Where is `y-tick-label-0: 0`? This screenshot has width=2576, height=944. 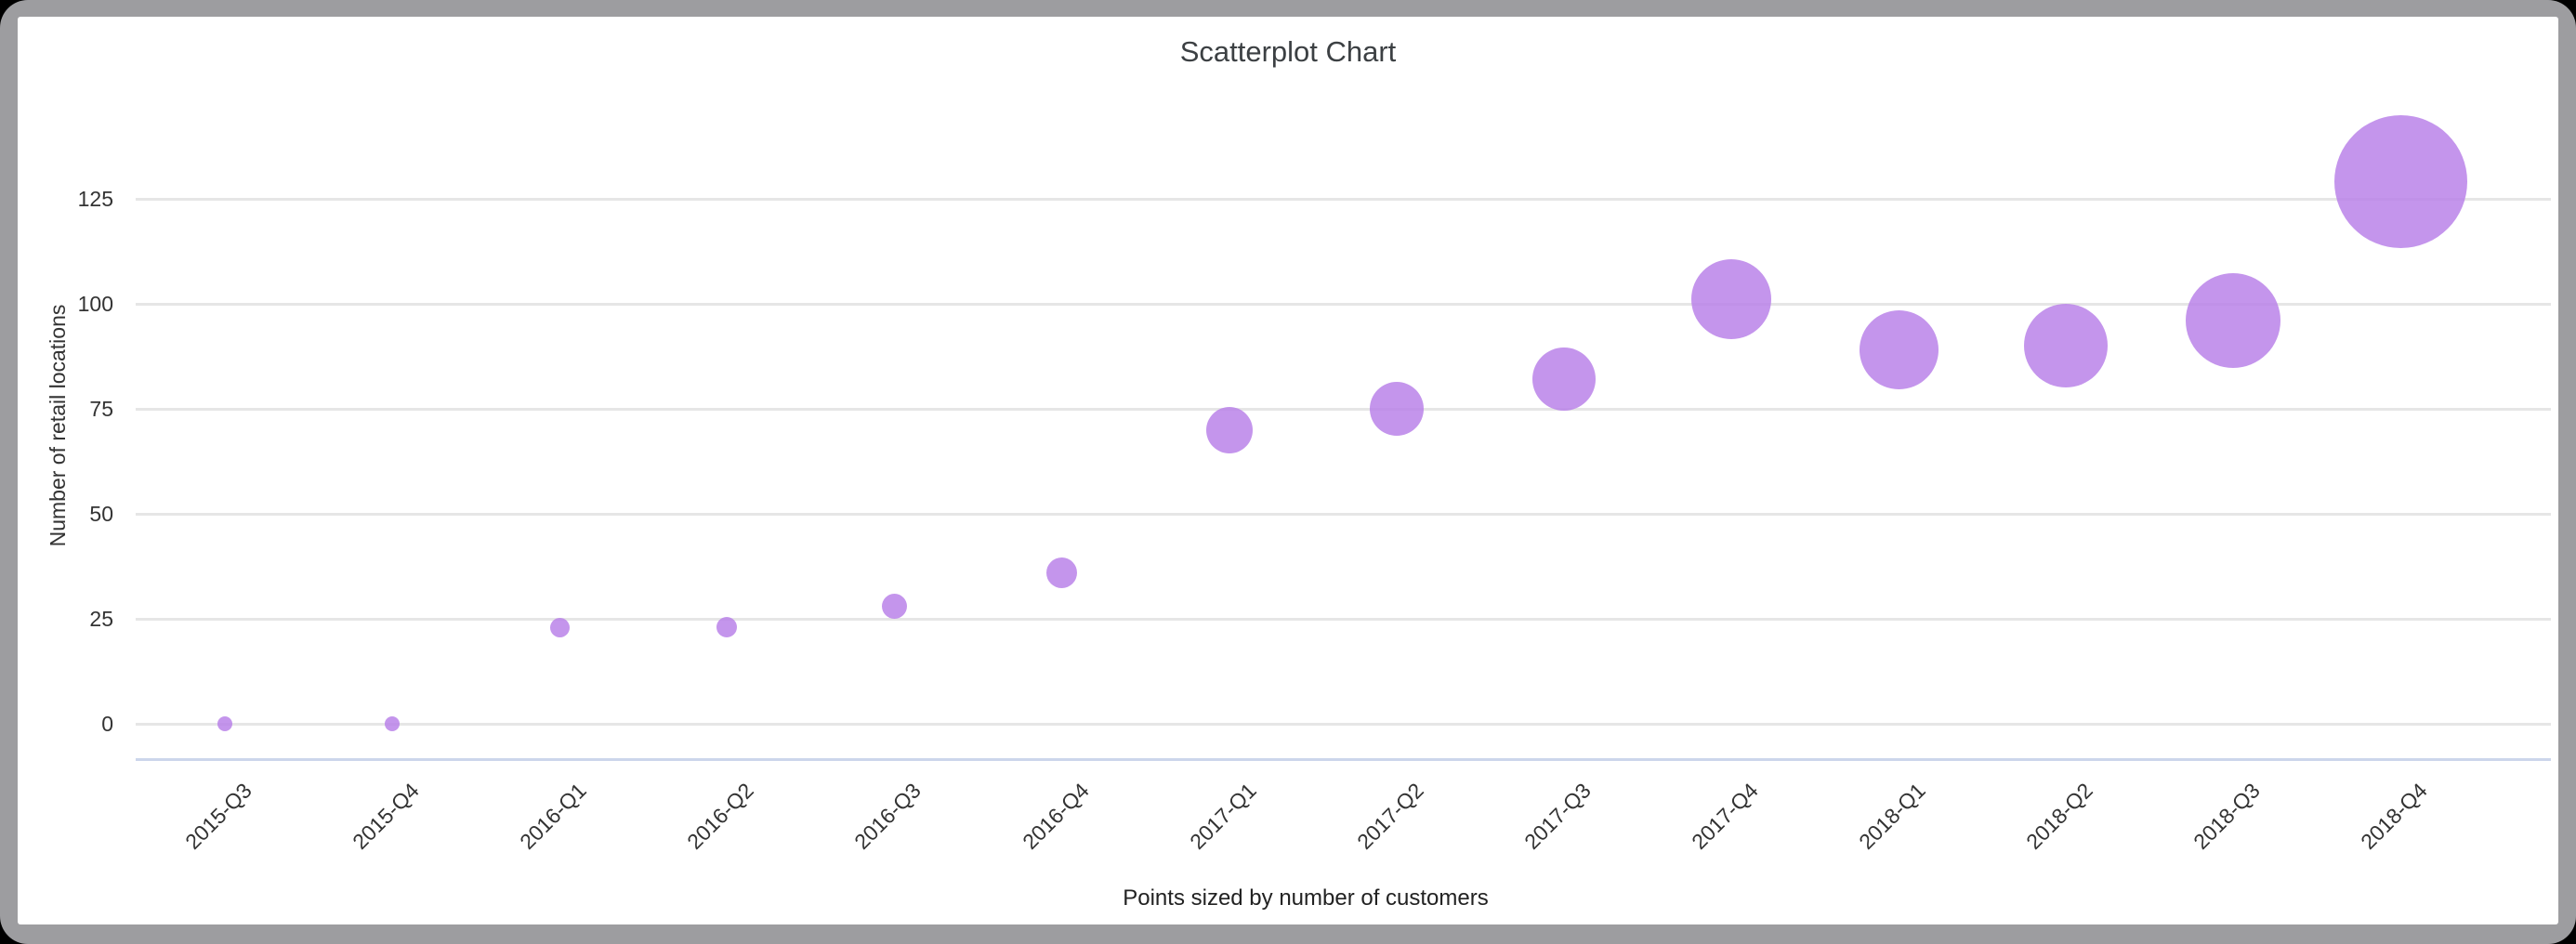
y-tick-label-0: 0 is located at coordinates (107, 724).